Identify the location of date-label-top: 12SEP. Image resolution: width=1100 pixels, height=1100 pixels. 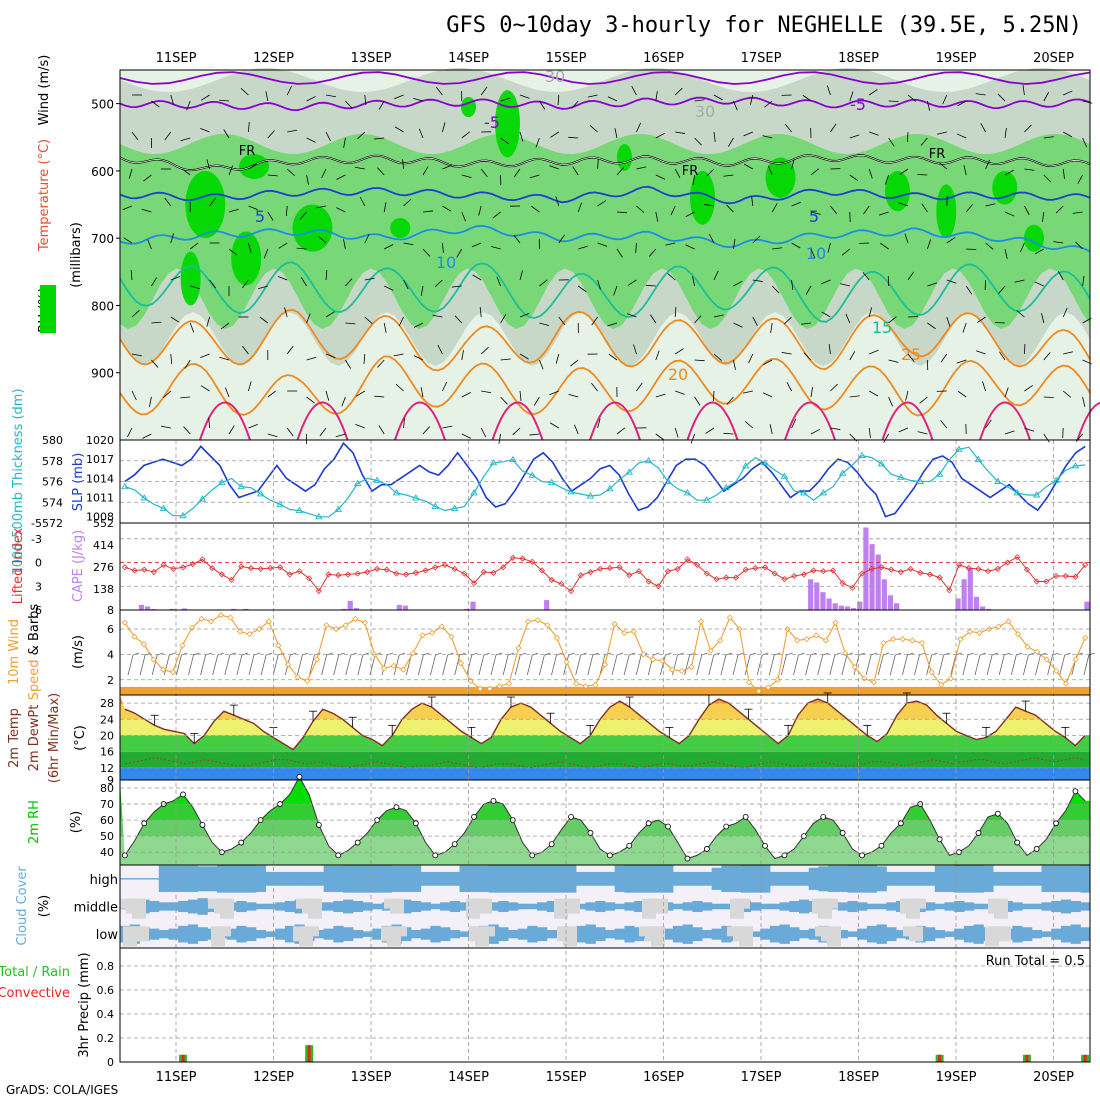
(273, 58).